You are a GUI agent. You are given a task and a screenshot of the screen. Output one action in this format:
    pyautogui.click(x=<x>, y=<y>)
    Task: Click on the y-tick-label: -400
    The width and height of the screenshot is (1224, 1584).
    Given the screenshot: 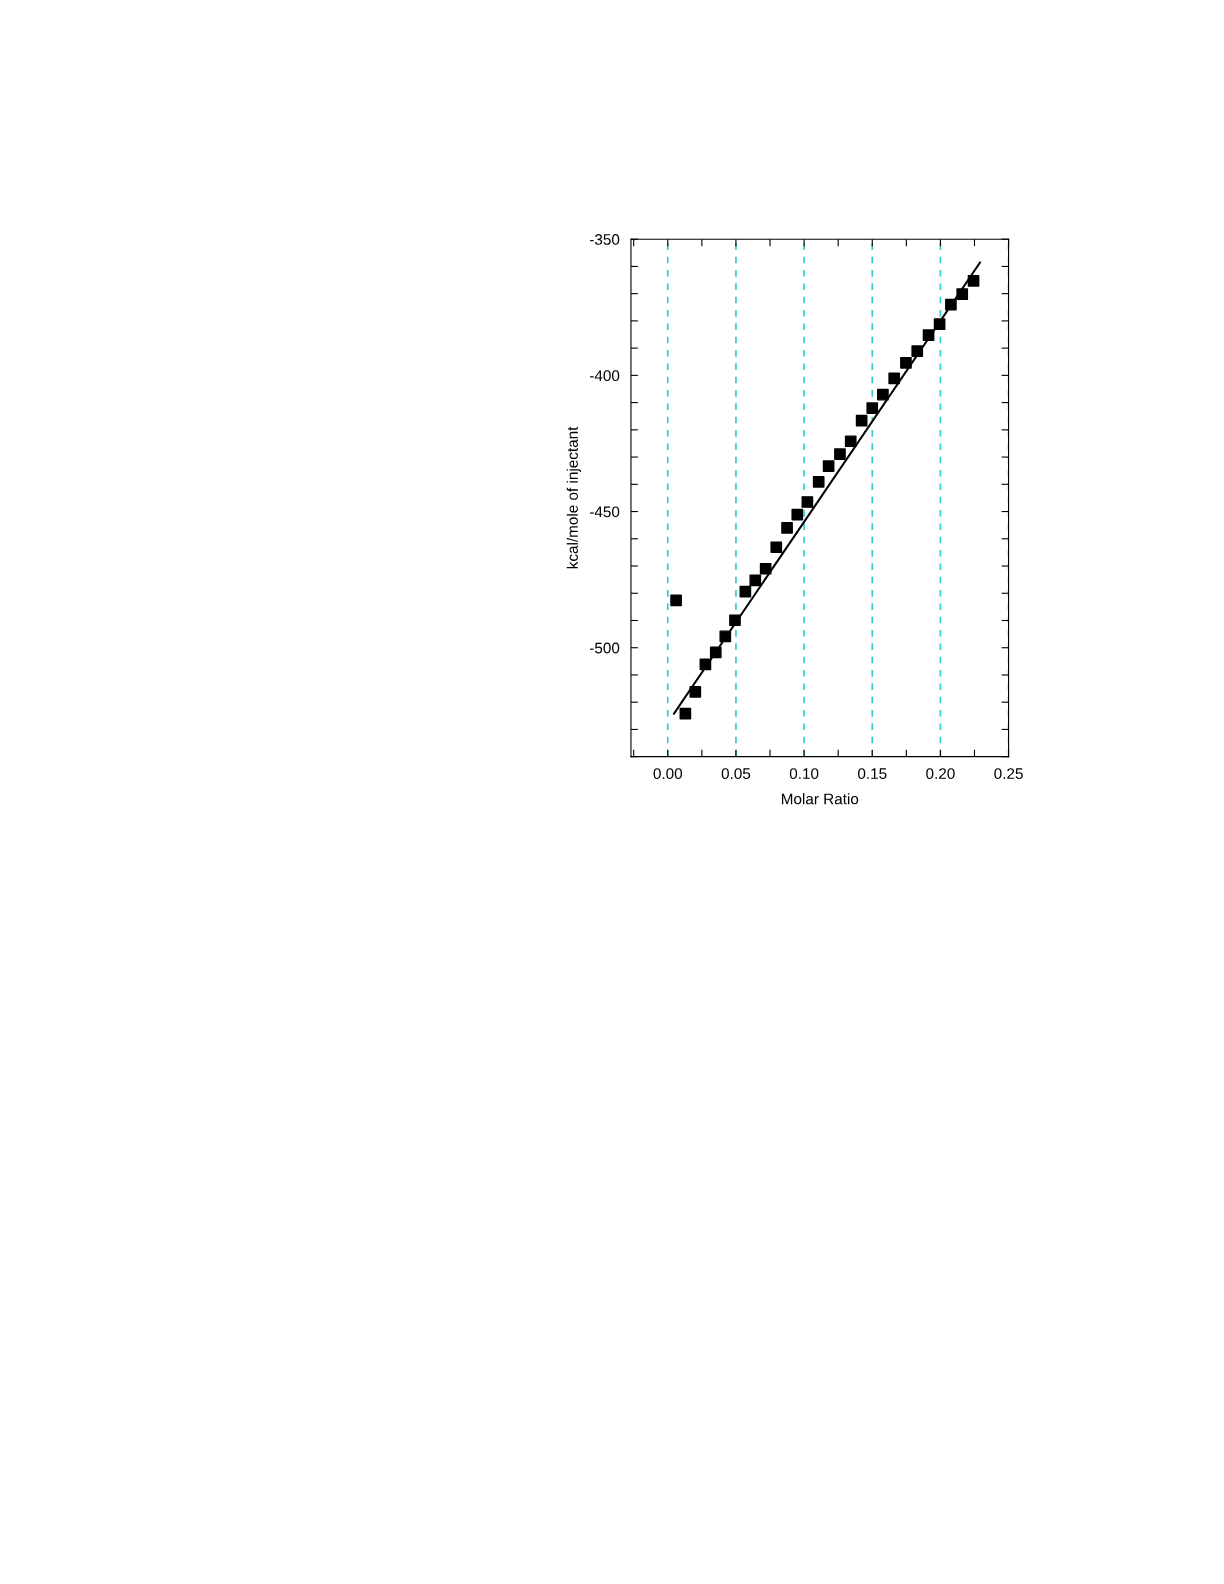 What is the action you would take?
    pyautogui.click(x=604, y=376)
    